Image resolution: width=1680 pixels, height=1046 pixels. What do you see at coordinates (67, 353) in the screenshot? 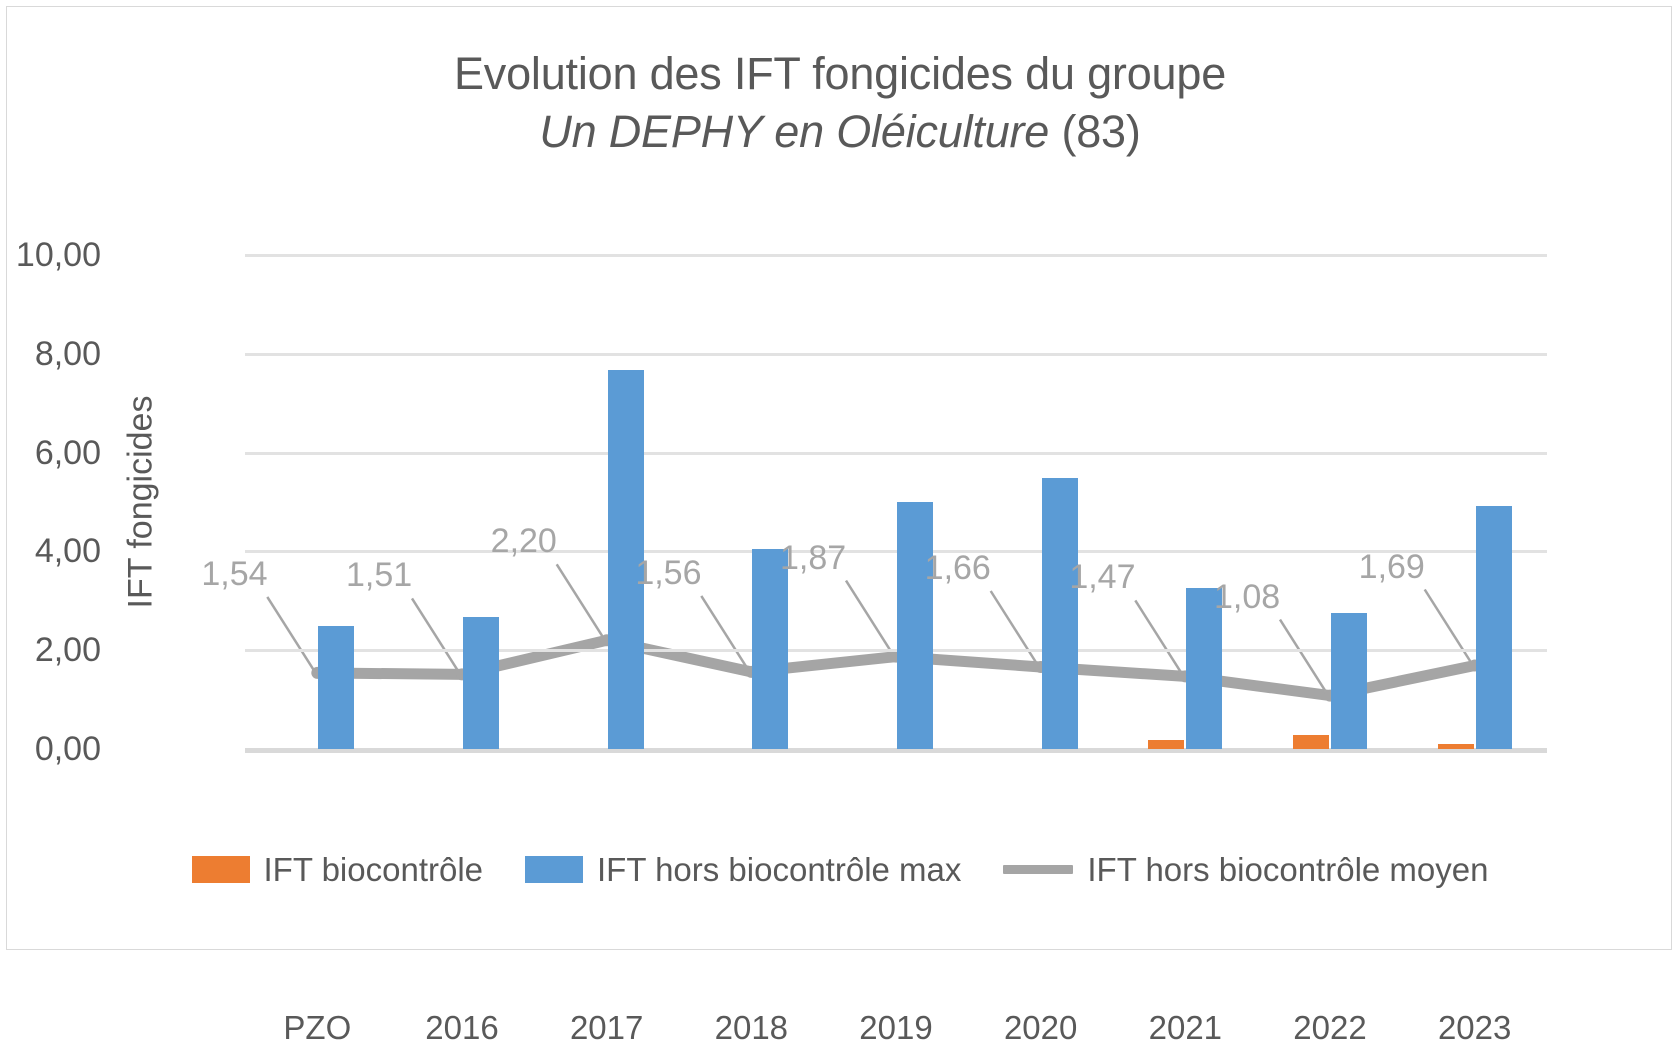
I see `y-axis-tick-label: 8,00` at bounding box center [67, 353].